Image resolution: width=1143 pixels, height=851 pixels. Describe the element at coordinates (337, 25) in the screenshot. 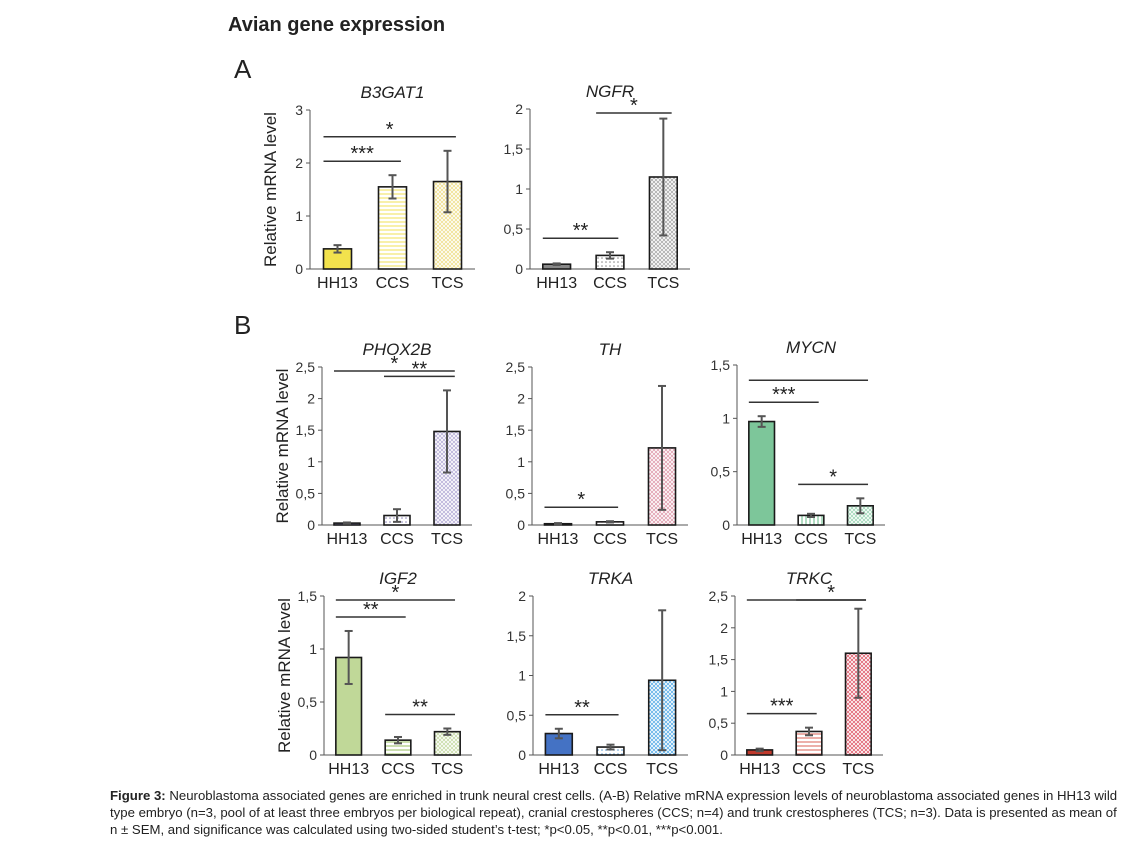

I see `figure-title: Avian gene expression` at that location.